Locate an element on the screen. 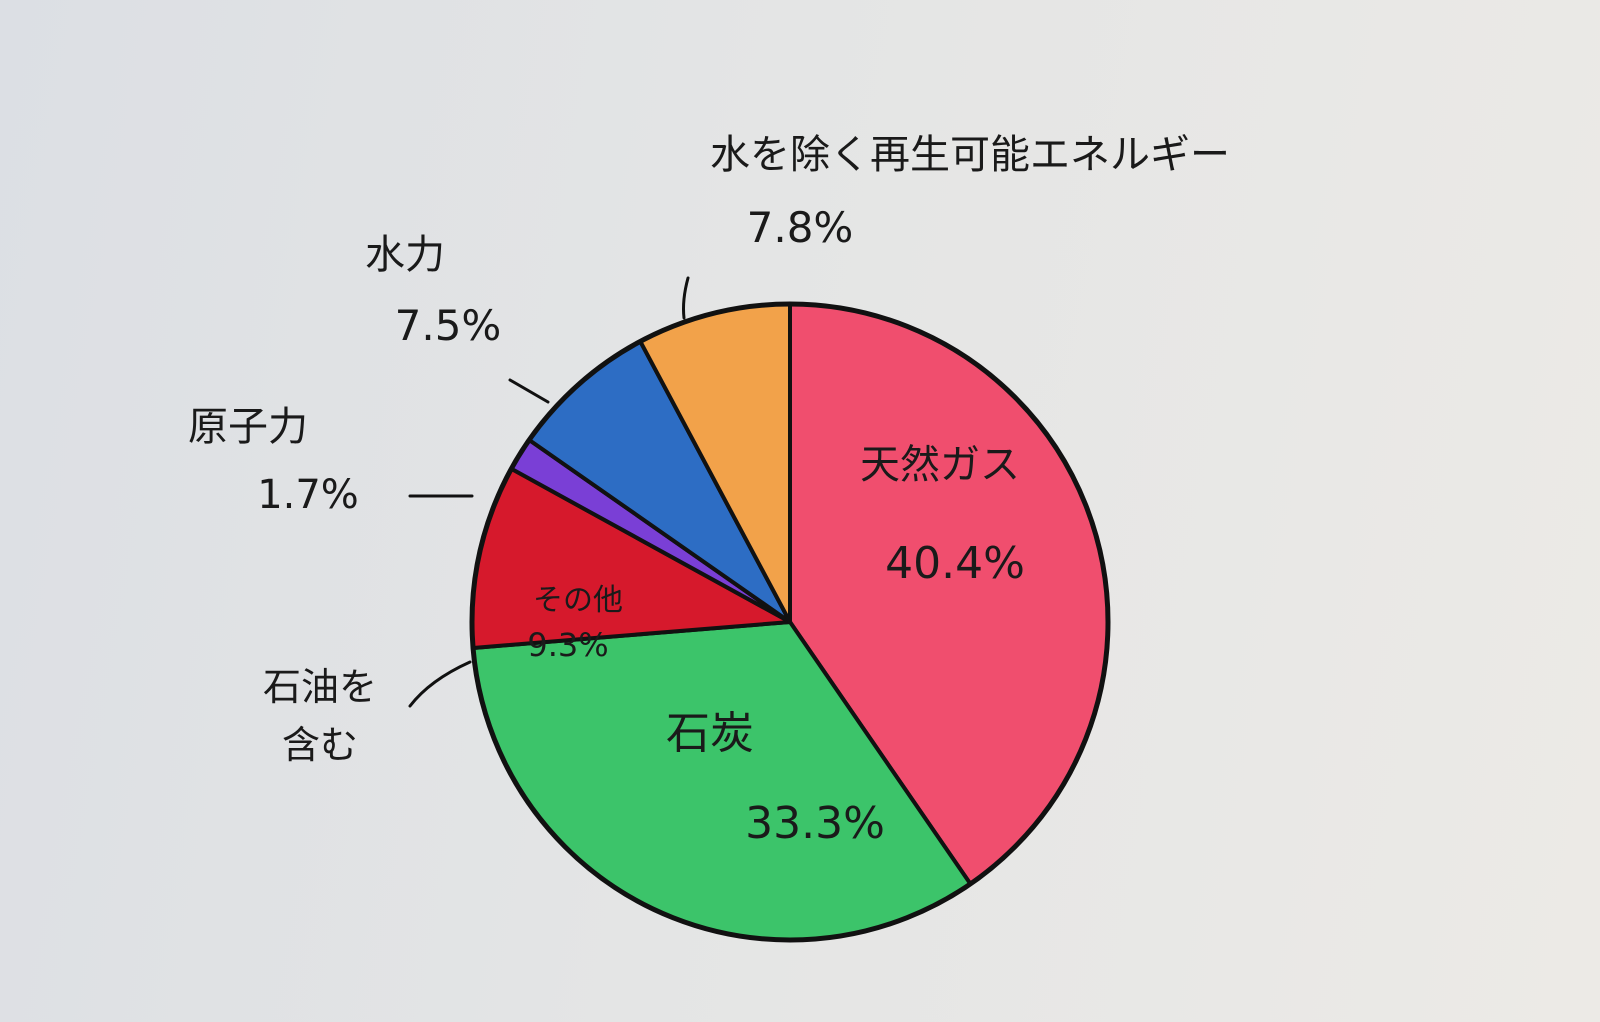 The height and width of the screenshot is (1022, 1600). leader-lines is located at coordinates (549, 492).